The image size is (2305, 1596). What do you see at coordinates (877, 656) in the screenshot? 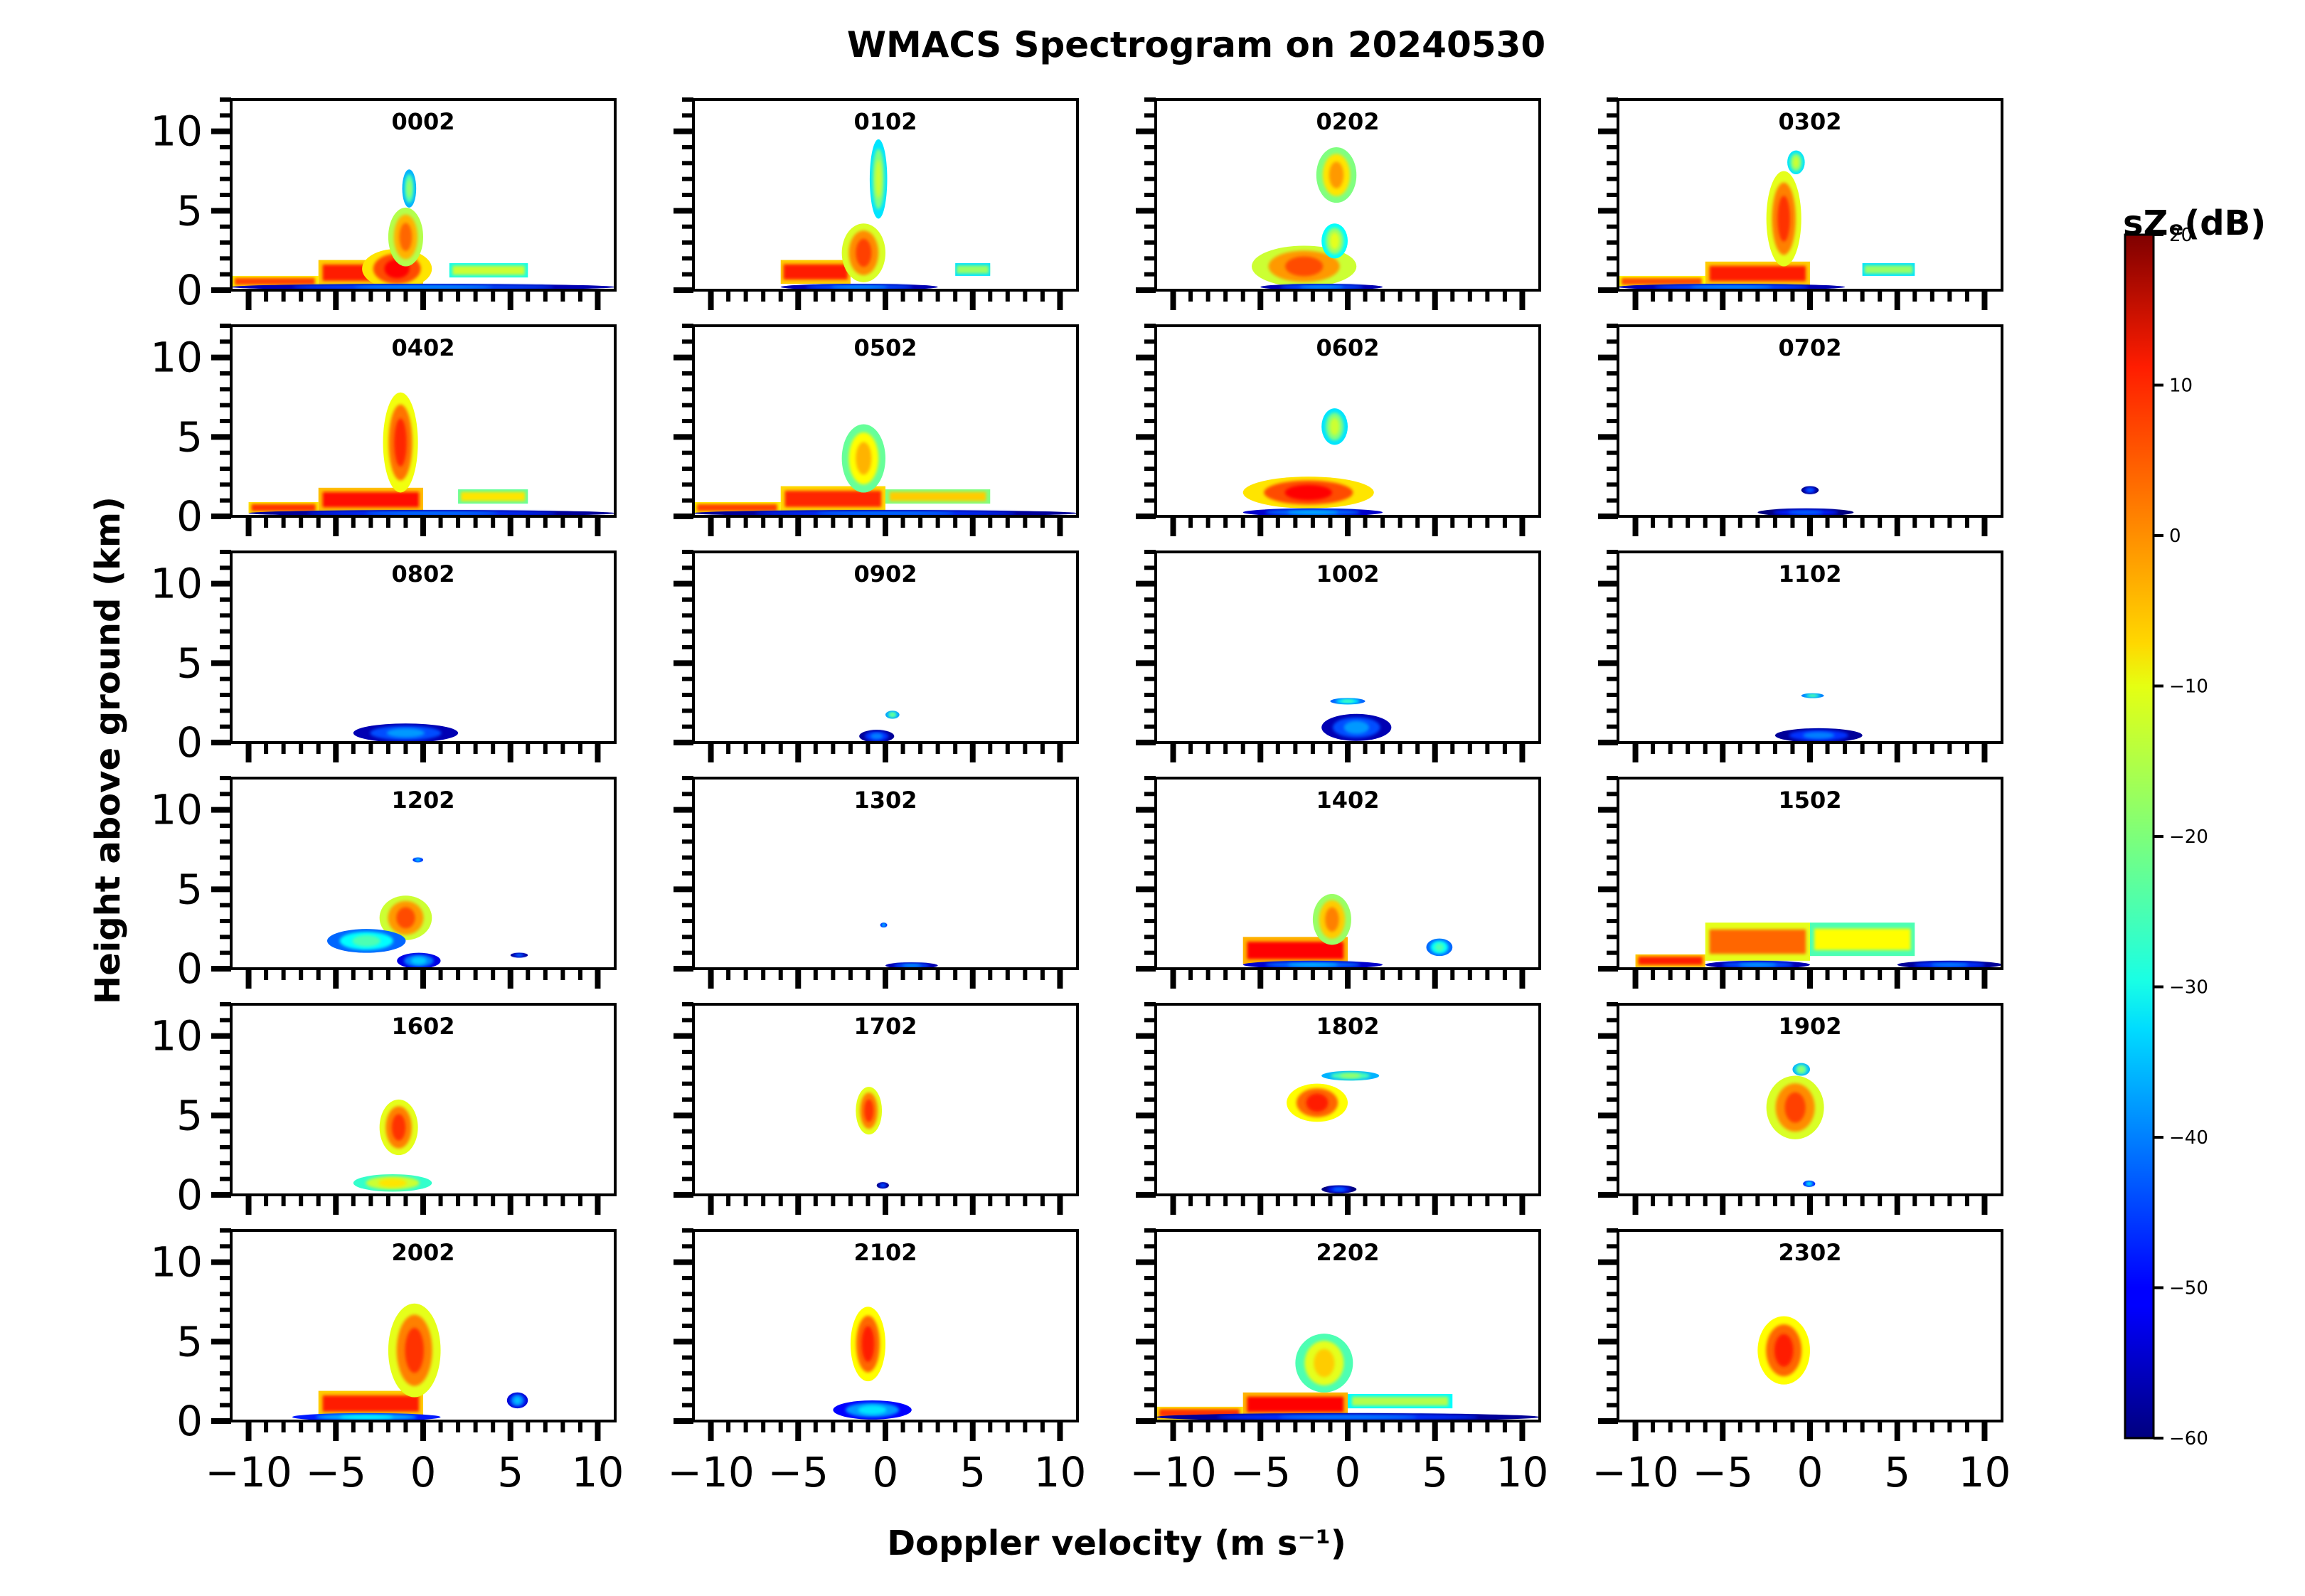
I see `panel-0902: 0902` at bounding box center [877, 656].